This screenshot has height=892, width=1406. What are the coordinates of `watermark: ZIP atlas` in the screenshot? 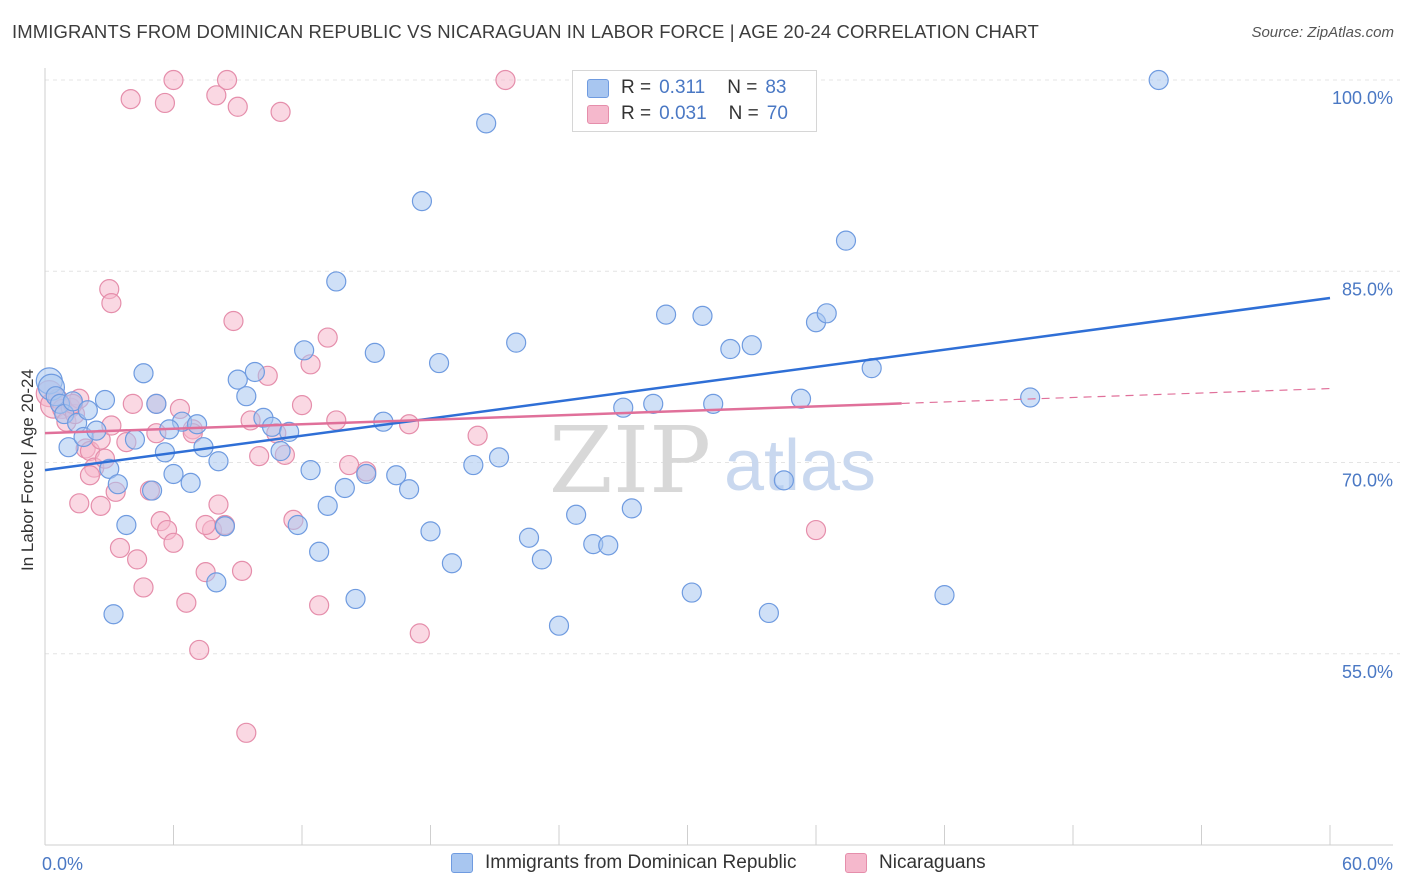 It's located at (712, 460).